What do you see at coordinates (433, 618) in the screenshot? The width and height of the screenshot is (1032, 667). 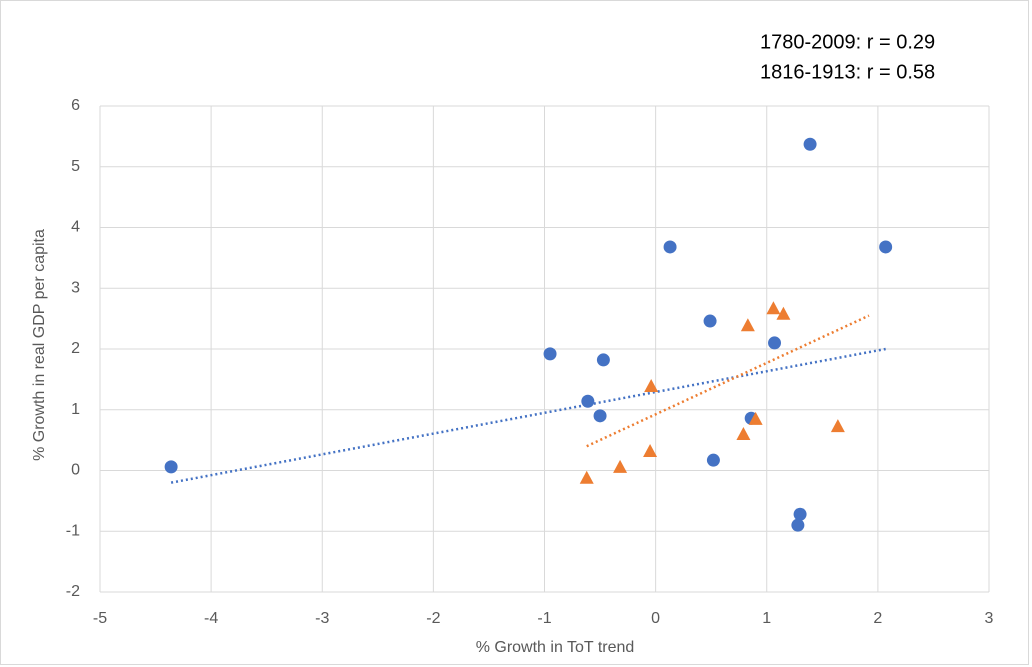 I see `x-tick-label: -2` at bounding box center [433, 618].